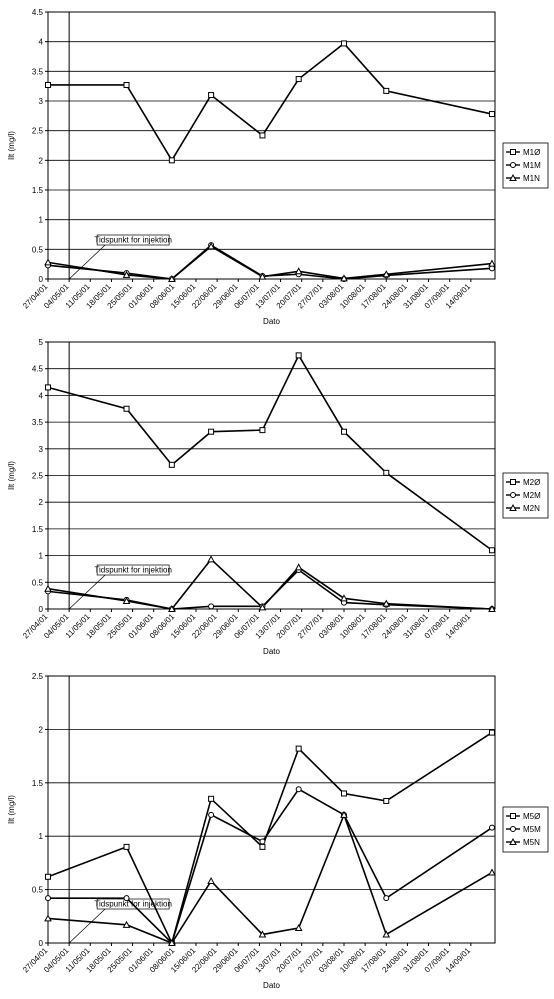  I want to click on y-tick-label: 3, so click(41, 101).